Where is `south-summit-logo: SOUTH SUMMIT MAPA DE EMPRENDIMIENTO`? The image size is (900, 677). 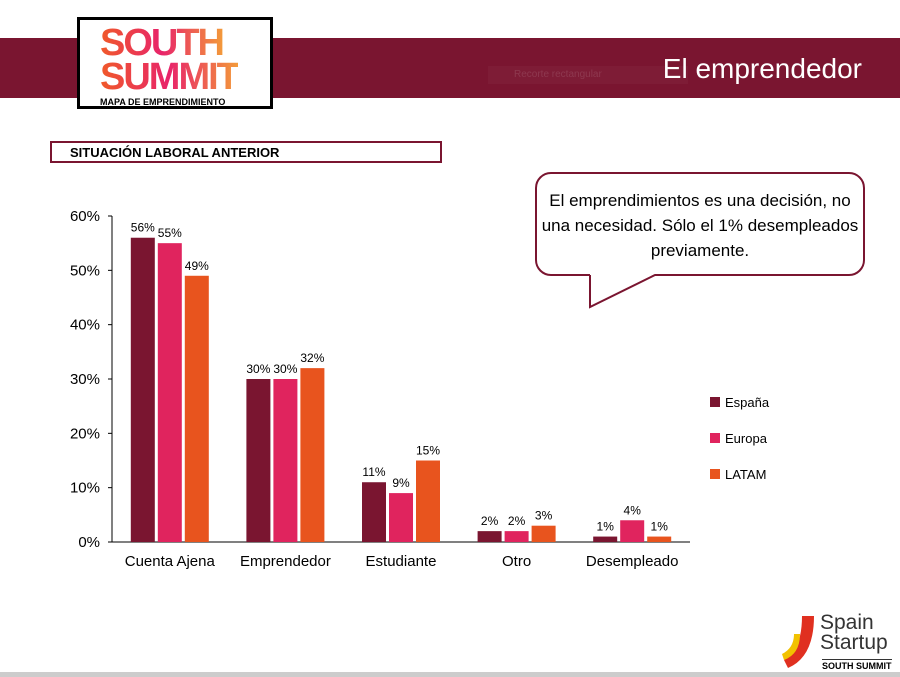
south-summit-logo: SOUTH SUMMIT MAPA DE EMPRENDIMIENTO is located at coordinates (175, 63).